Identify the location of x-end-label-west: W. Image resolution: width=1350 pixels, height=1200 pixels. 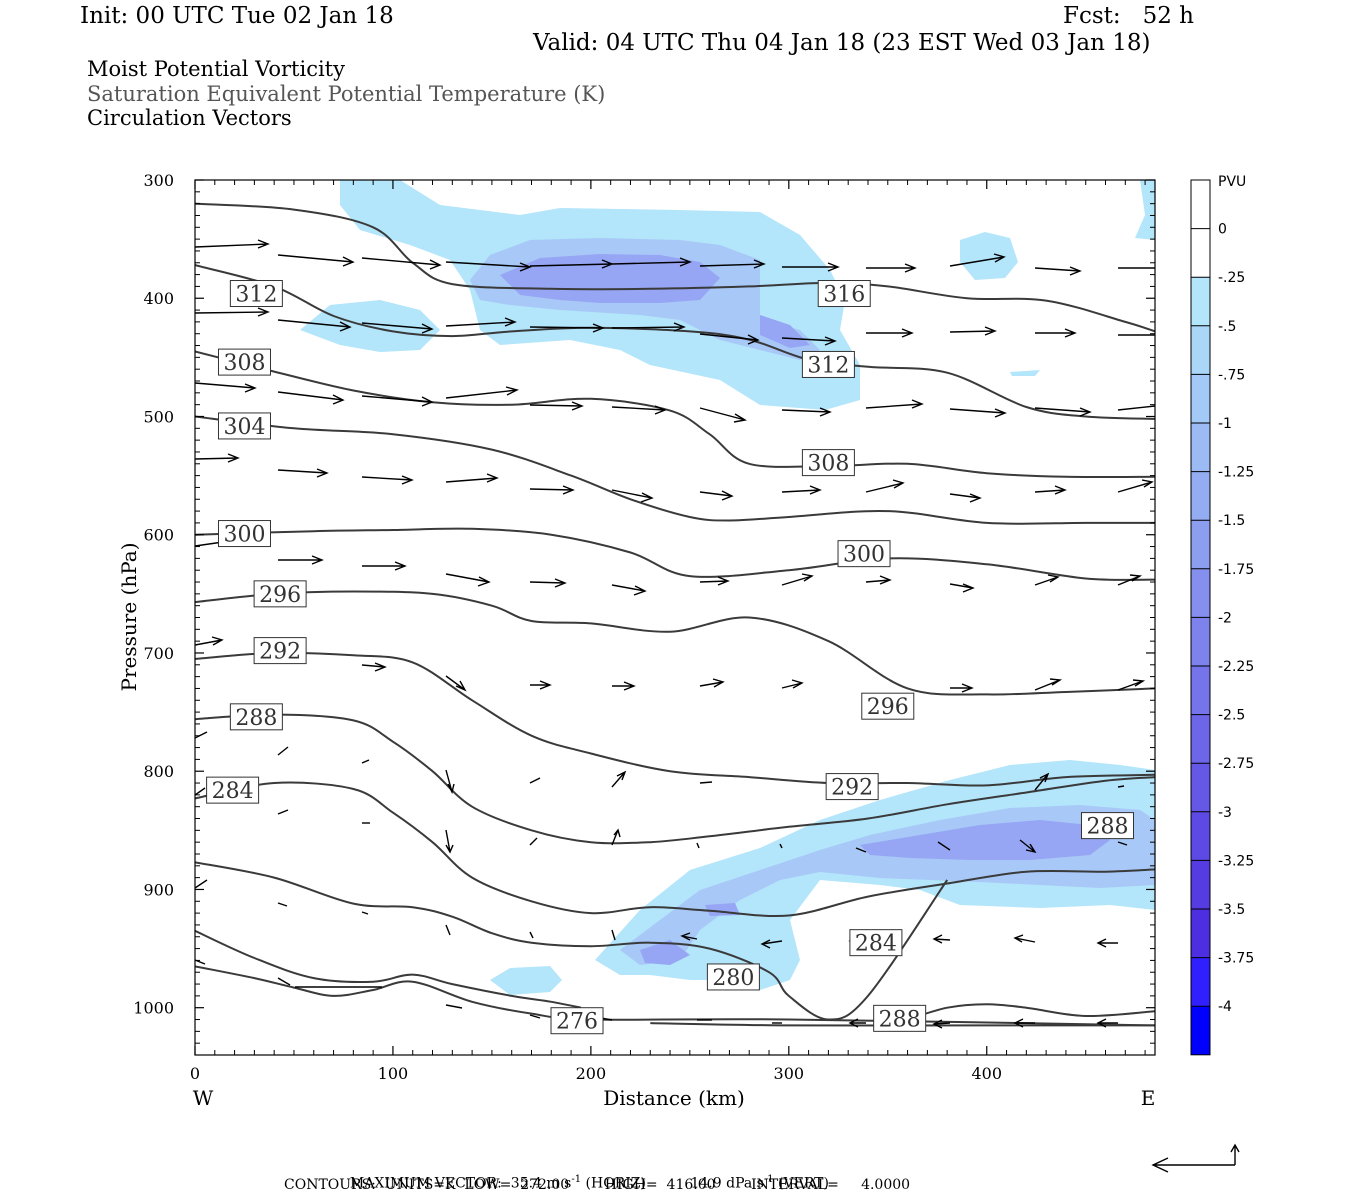
(203, 1098).